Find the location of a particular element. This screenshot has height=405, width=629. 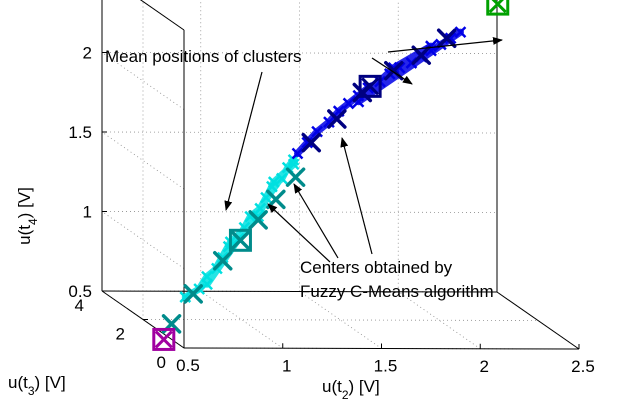

annotation-centers-line2: Fuzzy C-Means algorithm is located at coordinates (397, 291).